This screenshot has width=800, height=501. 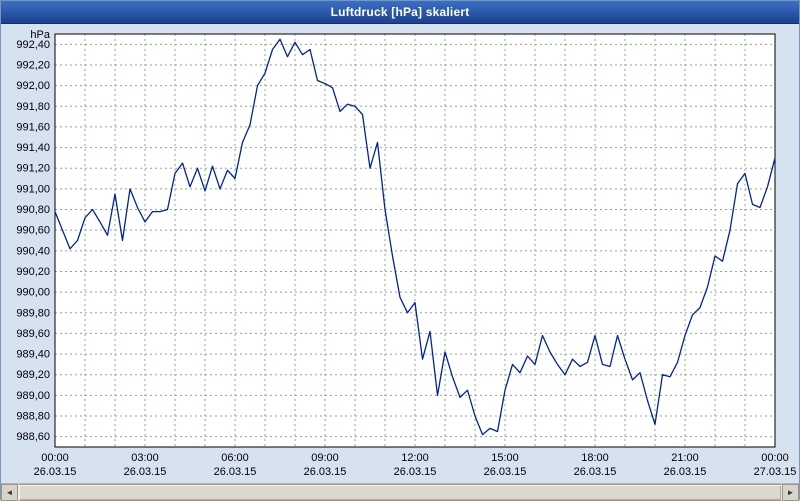 I want to click on scrollbar-thumb, so click(x=400, y=492).